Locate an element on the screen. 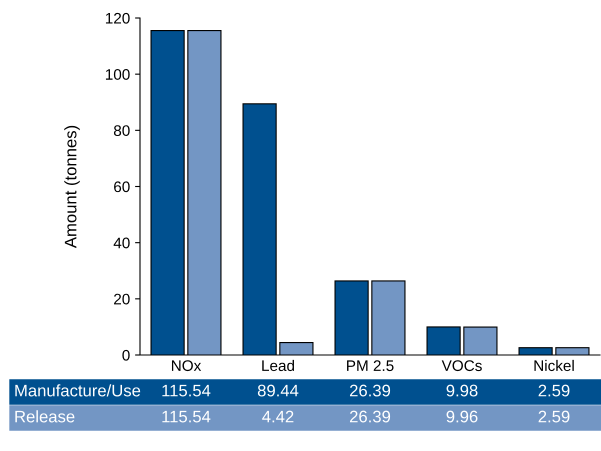  data-label: 9.98 is located at coordinates (462, 390).